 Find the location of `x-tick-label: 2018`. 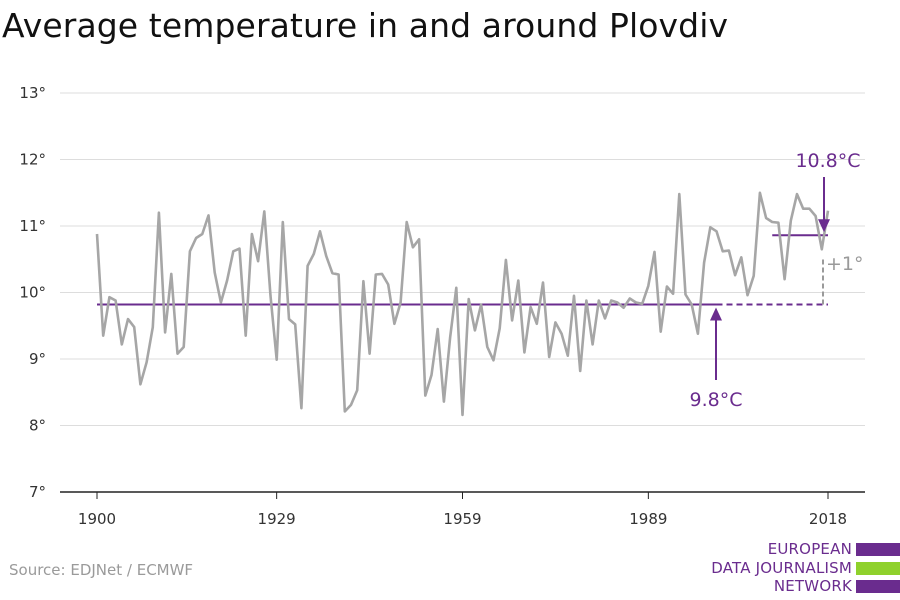

x-tick-label: 2018 is located at coordinates (828, 519).